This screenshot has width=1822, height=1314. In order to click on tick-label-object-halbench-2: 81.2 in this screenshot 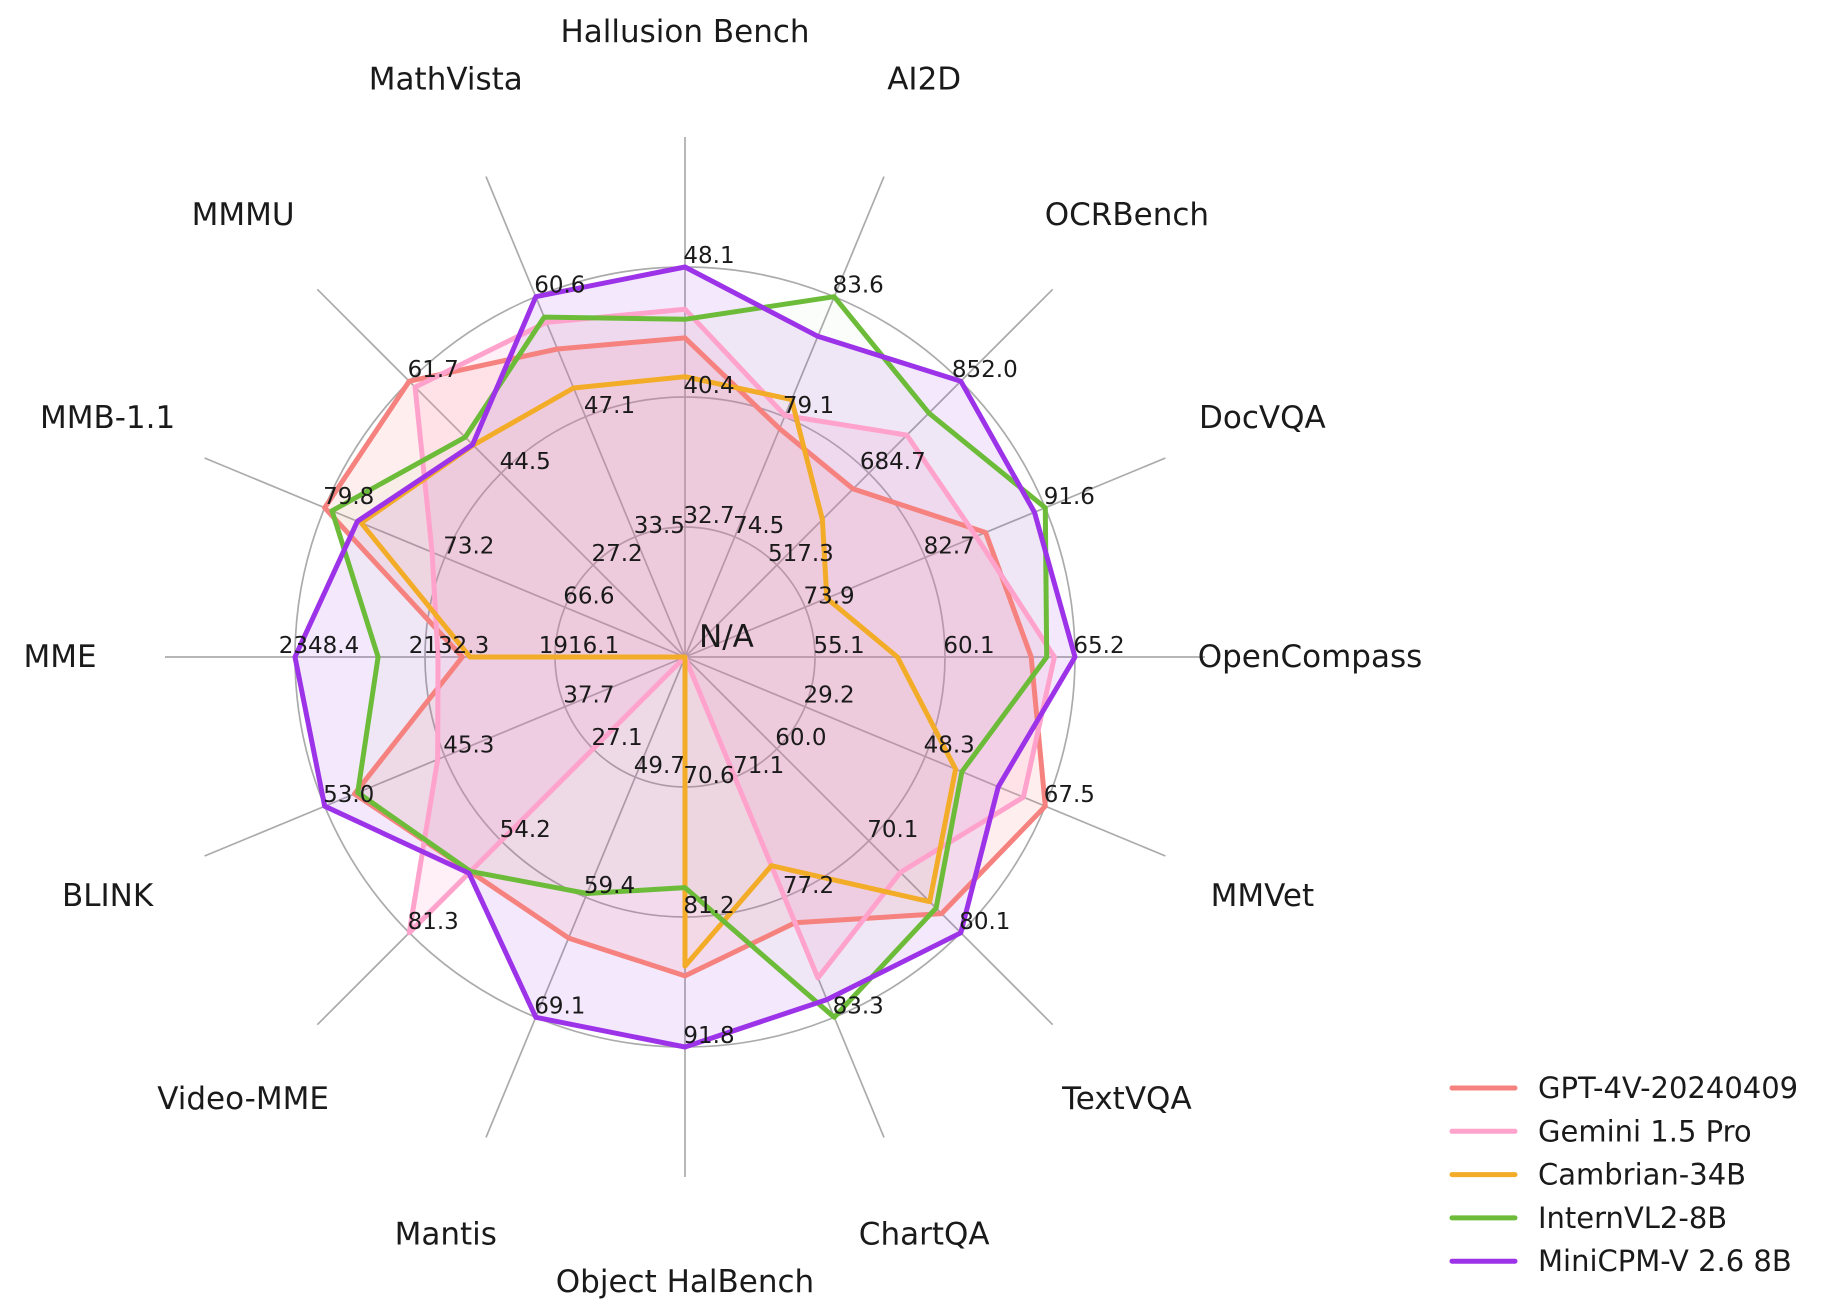, I will do `click(708, 906)`.